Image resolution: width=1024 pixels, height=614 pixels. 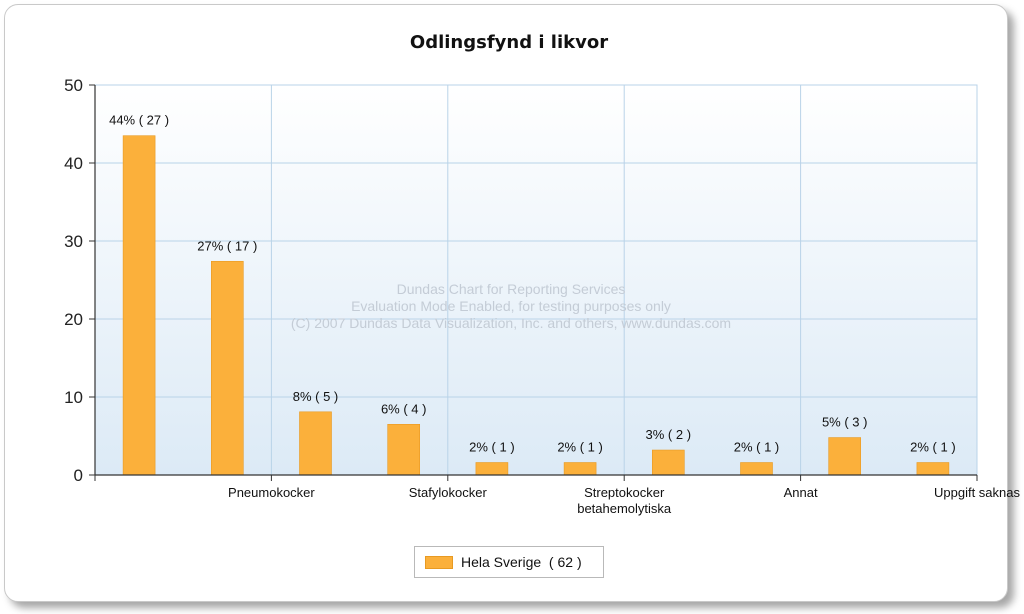 I want to click on y-tick-label: 50, so click(x=73, y=85).